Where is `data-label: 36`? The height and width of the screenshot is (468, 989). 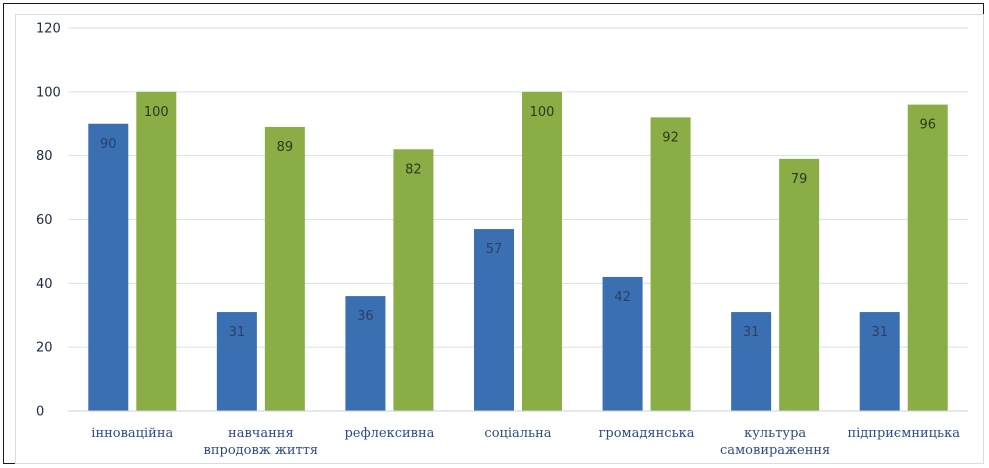 data-label: 36 is located at coordinates (365, 316).